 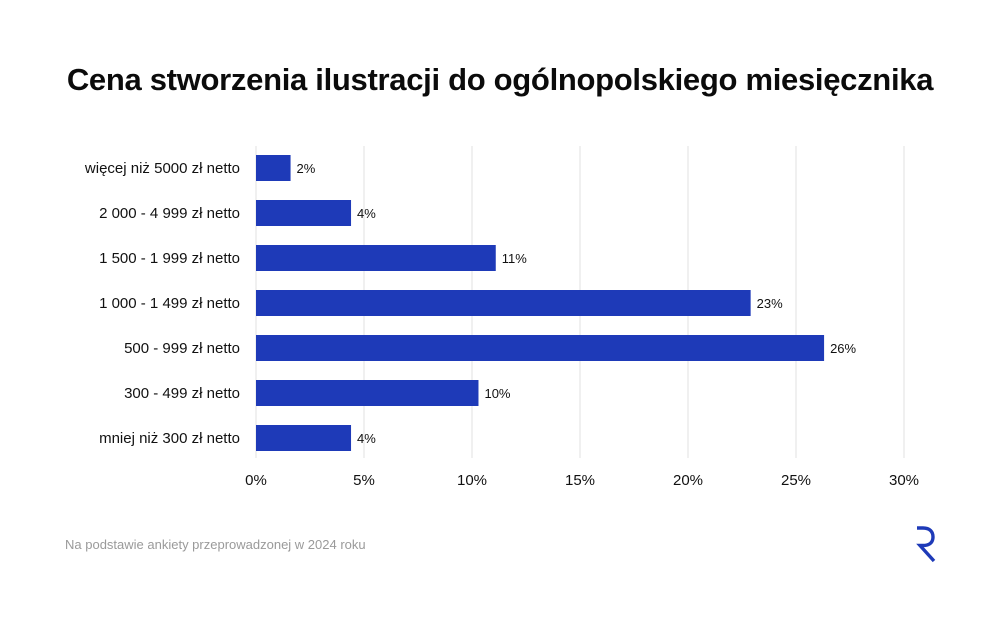 What do you see at coordinates (843, 348) in the screenshot?
I see `data-label: 26%` at bounding box center [843, 348].